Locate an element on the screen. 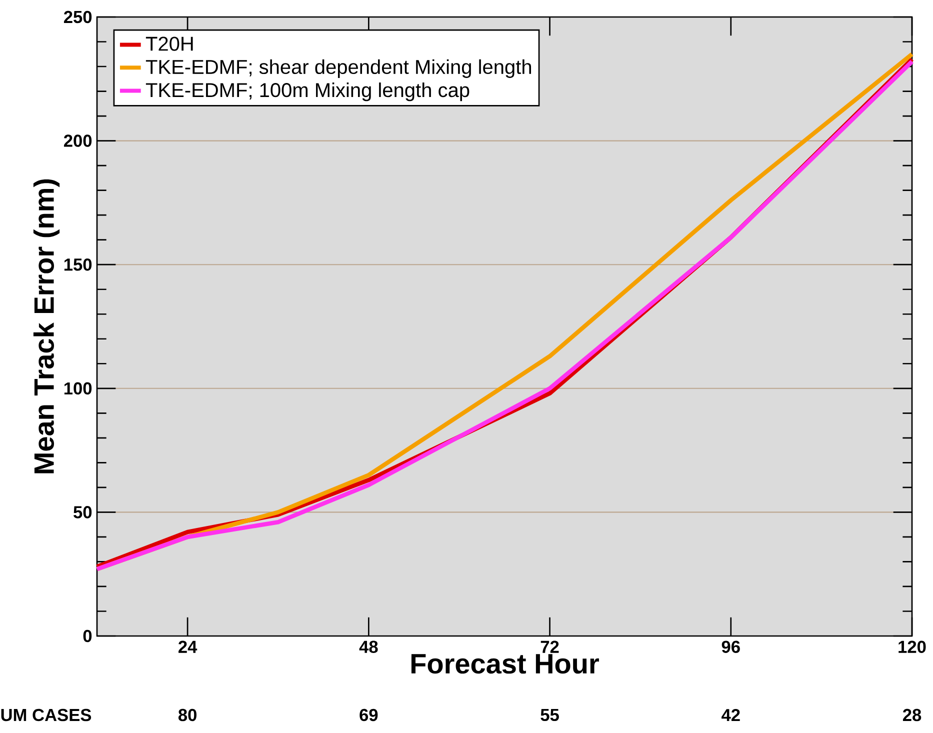 The height and width of the screenshot is (733, 933). y-tick-label: 0 is located at coordinates (87, 636).